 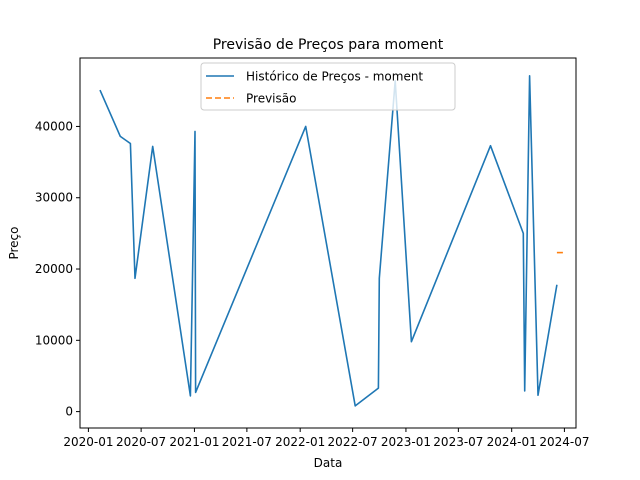 I want to click on legend-label-historico: Histórico de Preços - moment, so click(x=334, y=77).